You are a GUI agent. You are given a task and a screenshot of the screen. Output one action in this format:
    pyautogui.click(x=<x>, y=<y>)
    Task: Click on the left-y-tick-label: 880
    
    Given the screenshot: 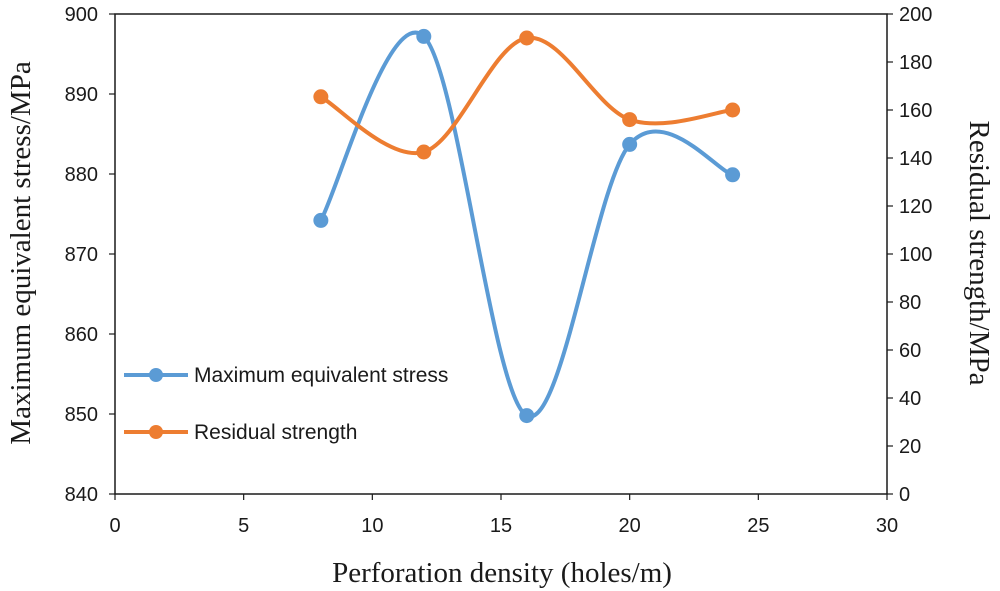 What is the action you would take?
    pyautogui.click(x=81, y=175)
    